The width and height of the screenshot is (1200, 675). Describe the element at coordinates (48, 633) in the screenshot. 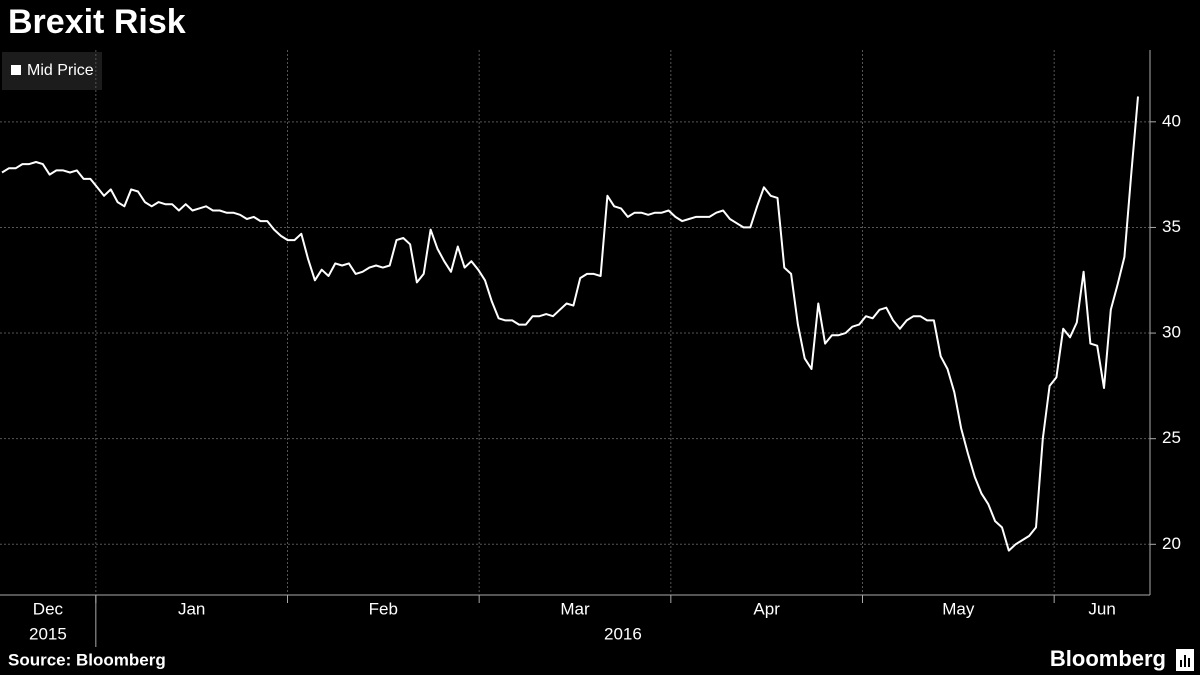

I see `year-label: 2015` at that location.